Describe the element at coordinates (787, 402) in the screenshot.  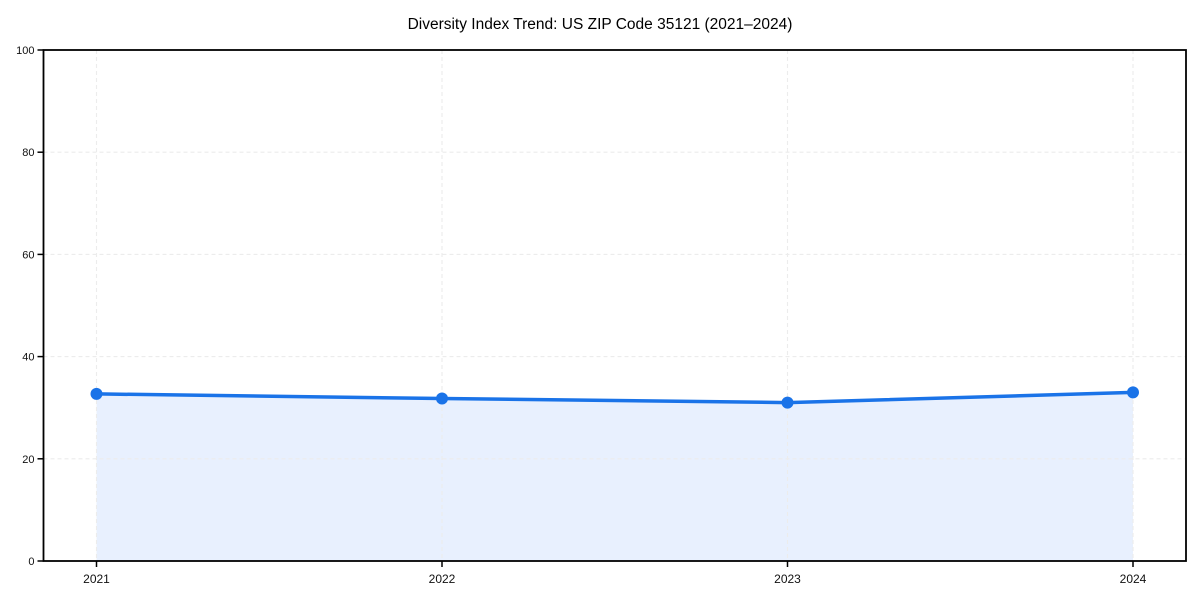
I see `data-point-marker-2023` at that location.